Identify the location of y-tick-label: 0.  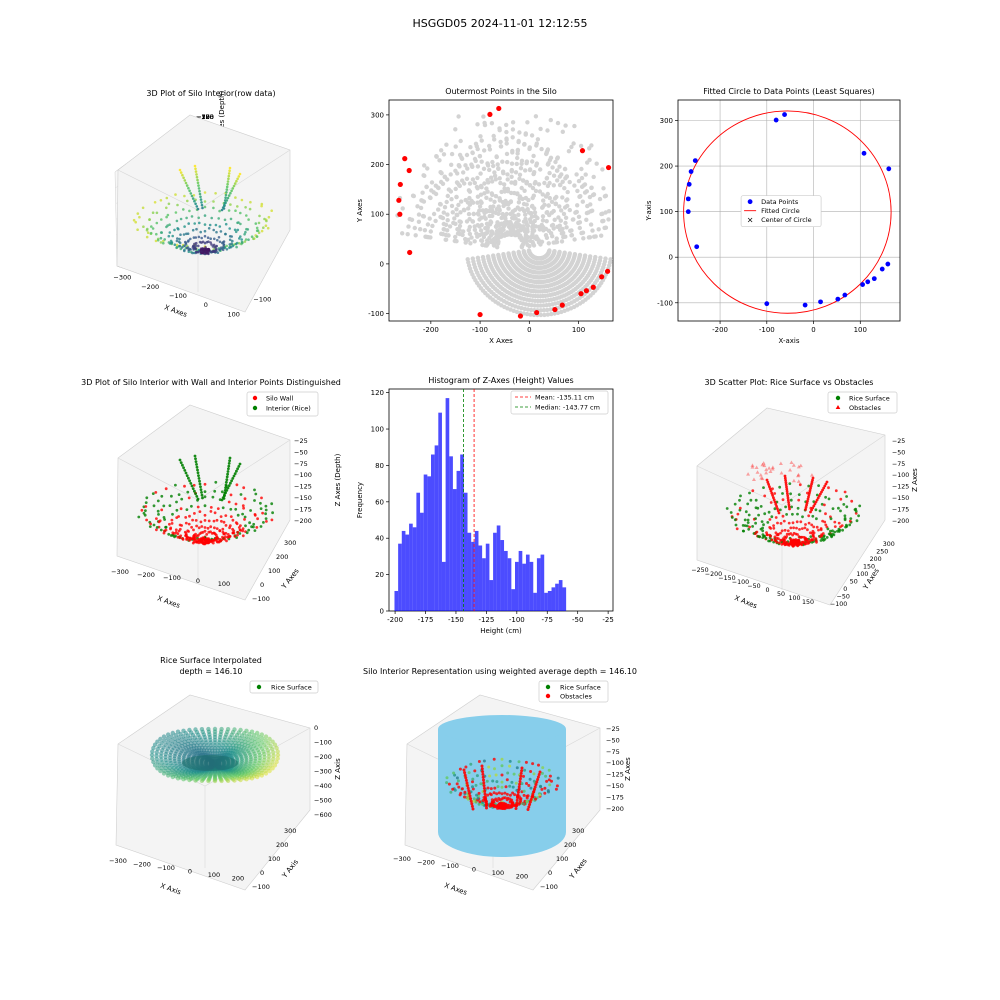
(671, 258).